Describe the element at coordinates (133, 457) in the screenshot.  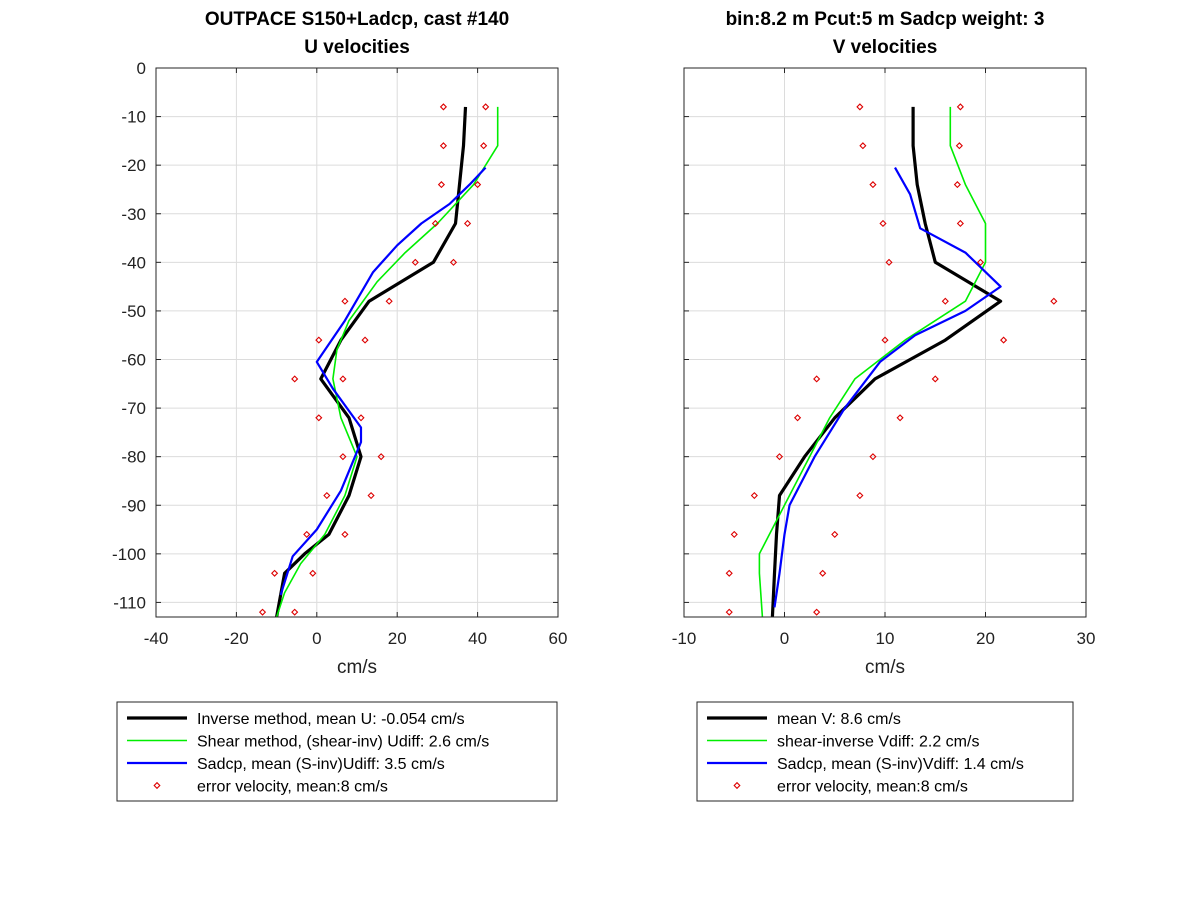
I see `u-y-tick-label: -80` at that location.